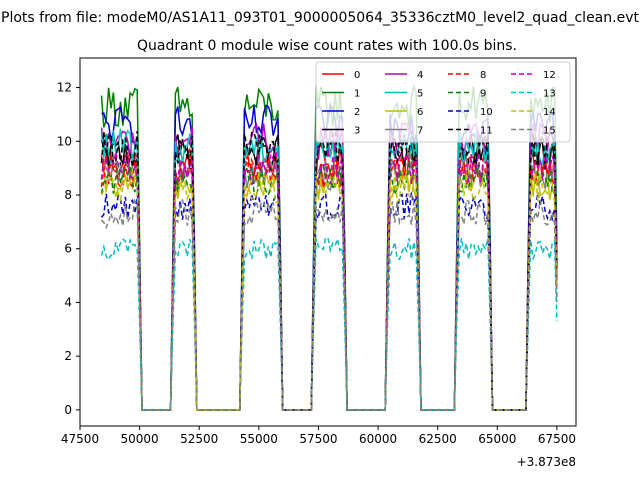 This screenshot has width=640, height=480. Describe the element at coordinates (438, 439) in the screenshot. I see `x-tick-label: 62500` at that location.